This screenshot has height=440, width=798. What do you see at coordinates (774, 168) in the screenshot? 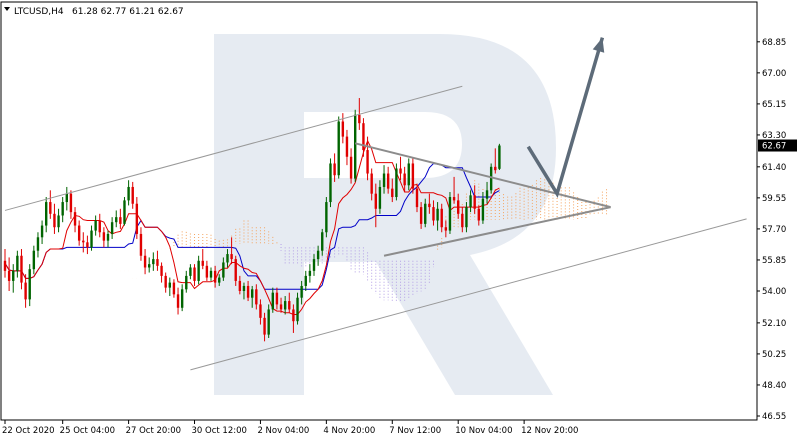
I see `y-tick-label: 61.40` at bounding box center [774, 168].